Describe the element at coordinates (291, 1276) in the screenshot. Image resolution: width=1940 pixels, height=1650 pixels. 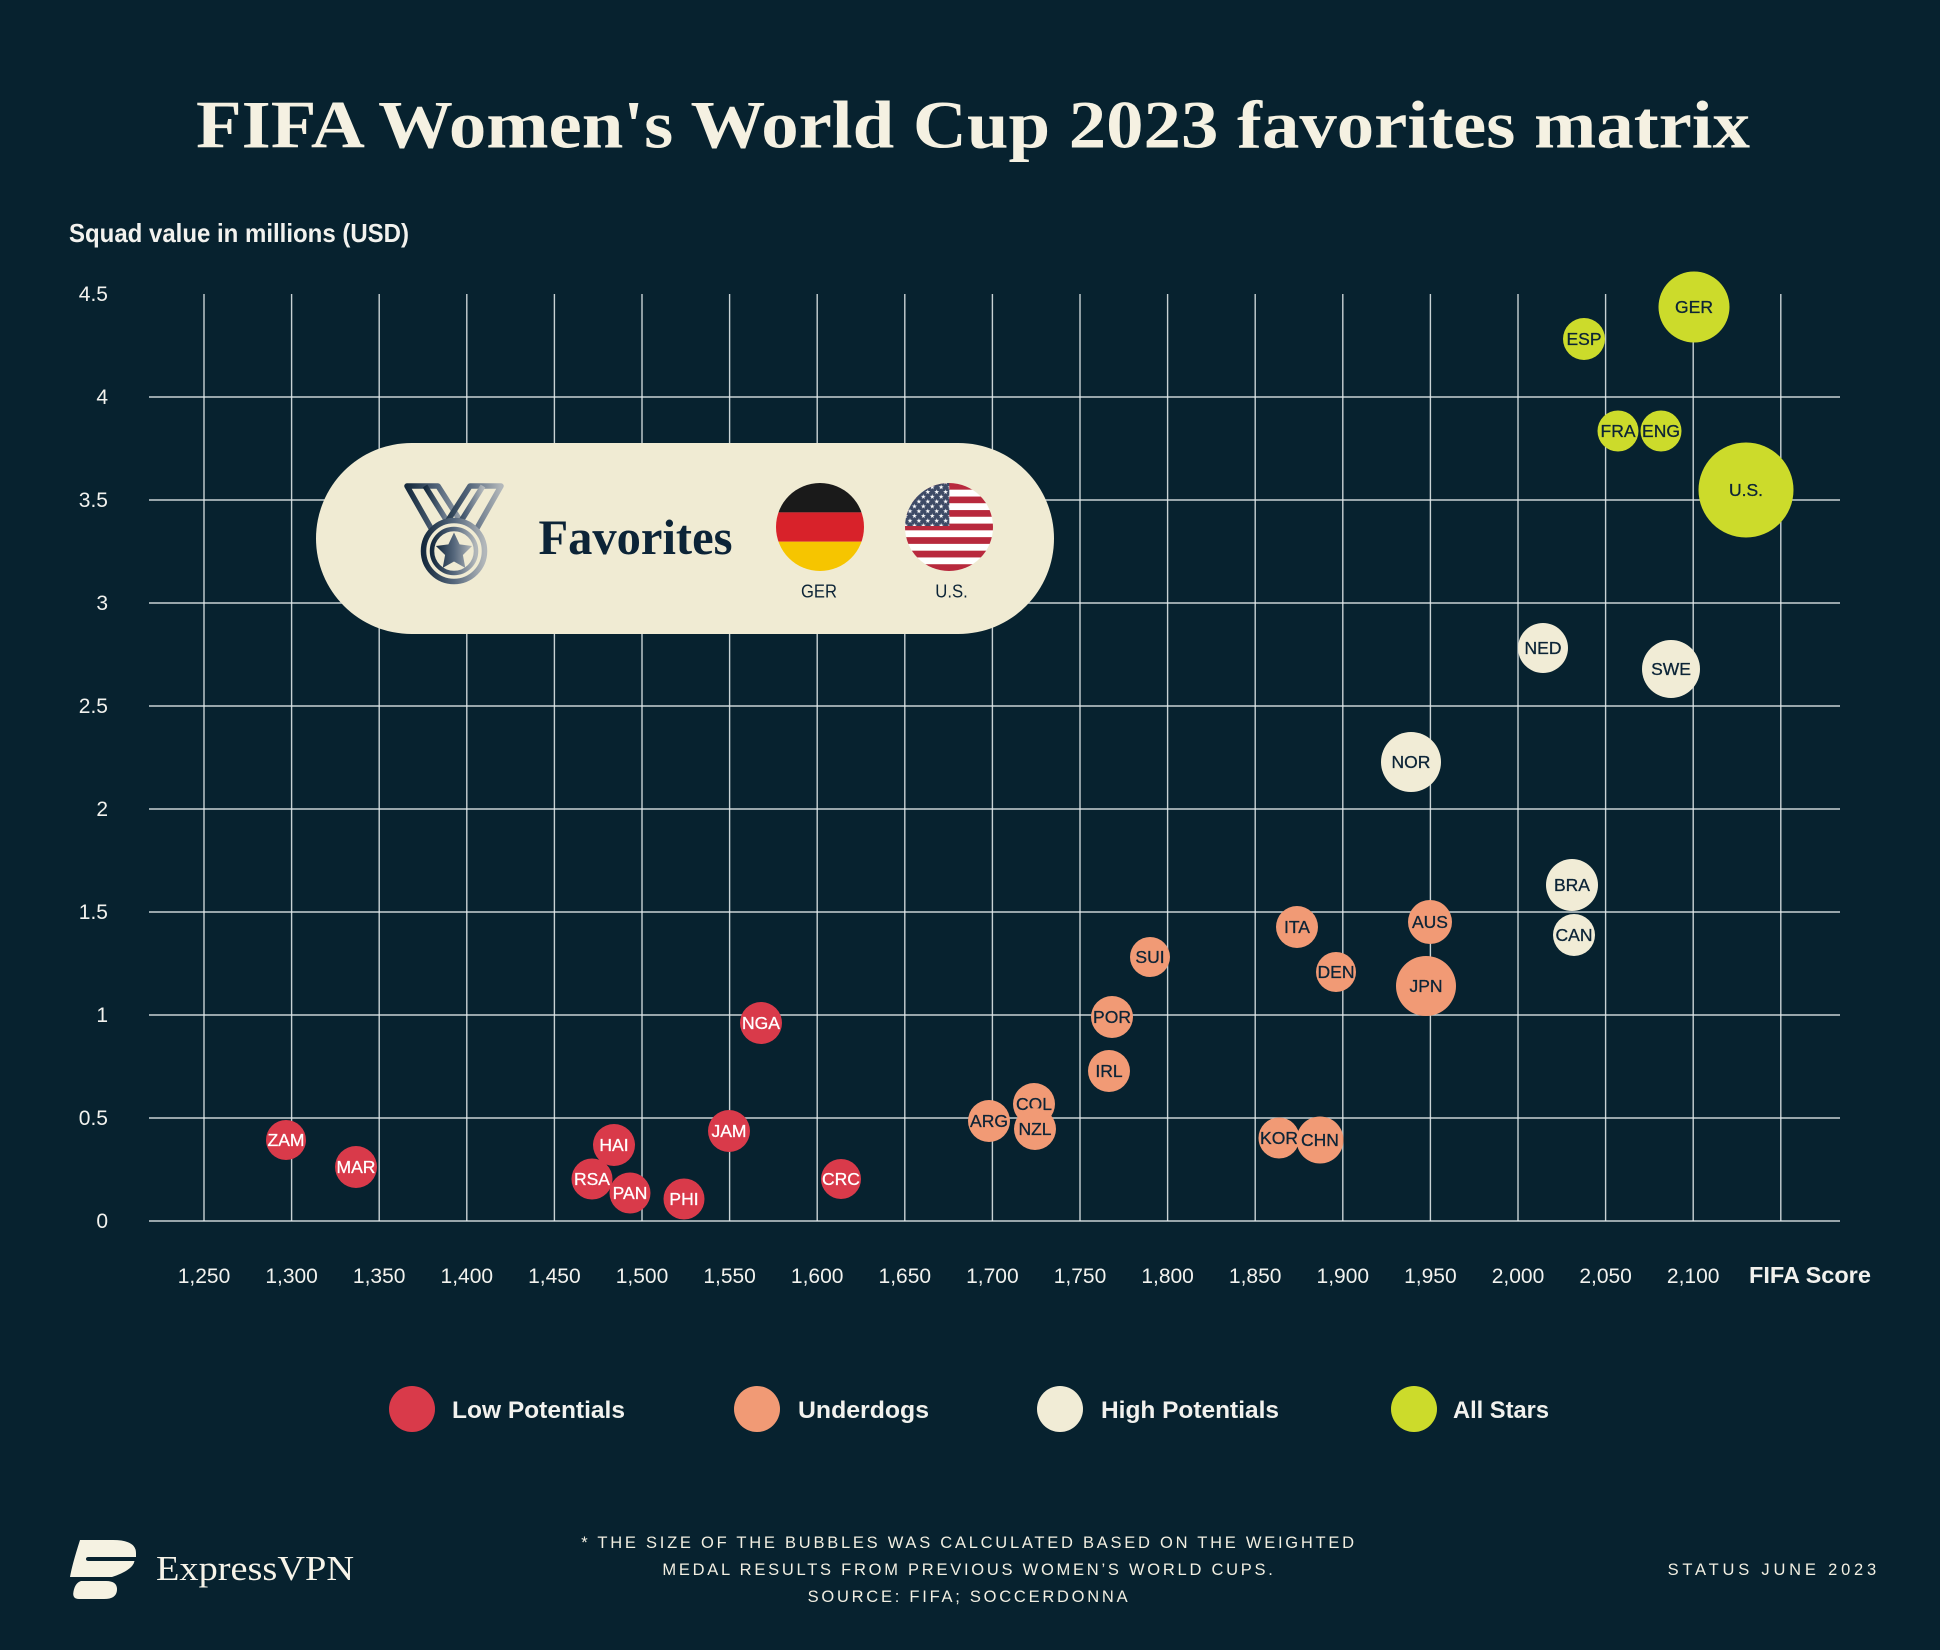
I see `svg-text: 1,300` at that location.